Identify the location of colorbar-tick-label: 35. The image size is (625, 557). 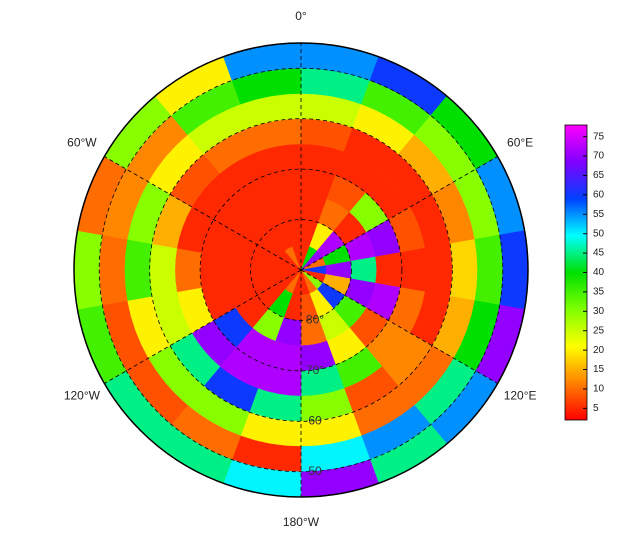
(599, 292).